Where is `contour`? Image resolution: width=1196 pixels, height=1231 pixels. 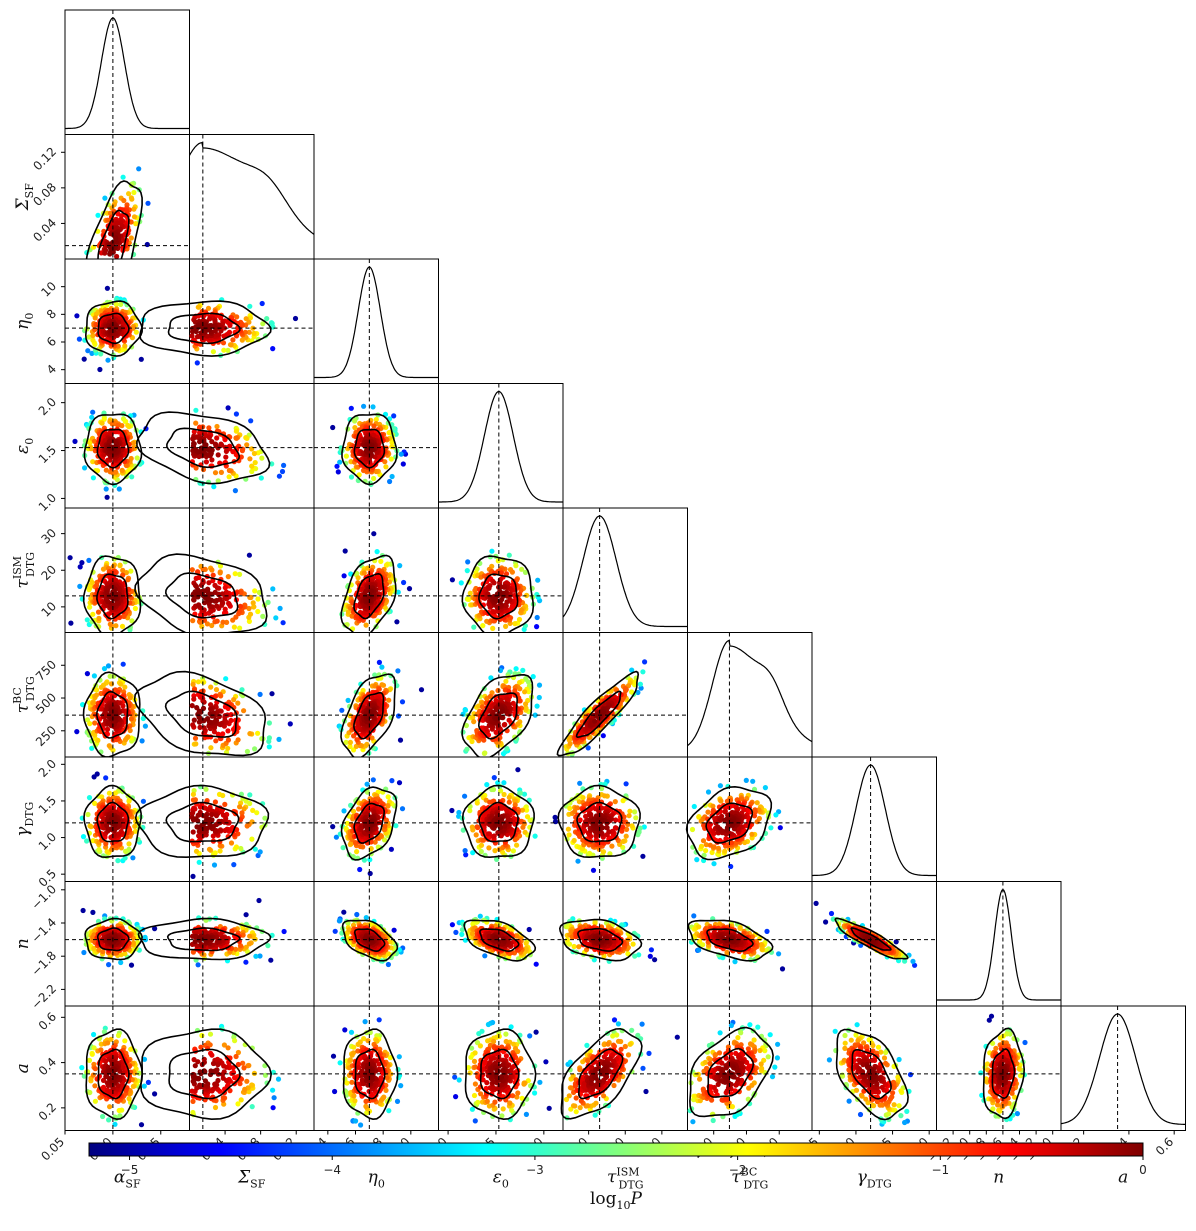
contour is located at coordinates (203, 448).